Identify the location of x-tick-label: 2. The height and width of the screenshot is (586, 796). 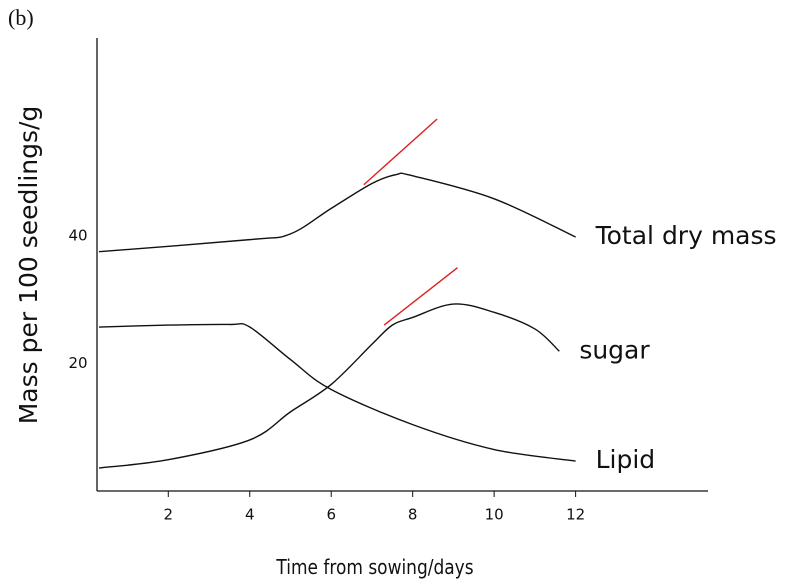
(169, 515).